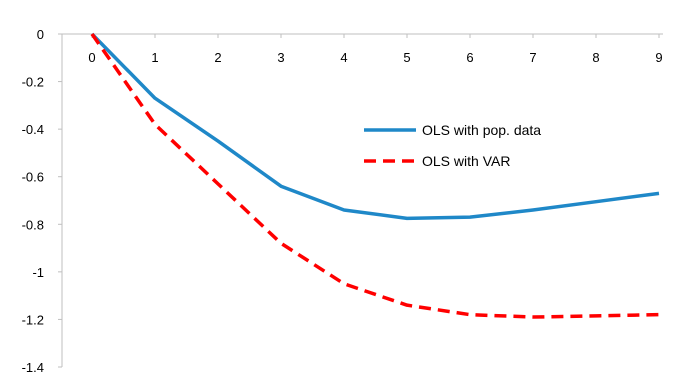  Describe the element at coordinates (33, 177) in the screenshot. I see `y-tick-label: -0.6` at that location.